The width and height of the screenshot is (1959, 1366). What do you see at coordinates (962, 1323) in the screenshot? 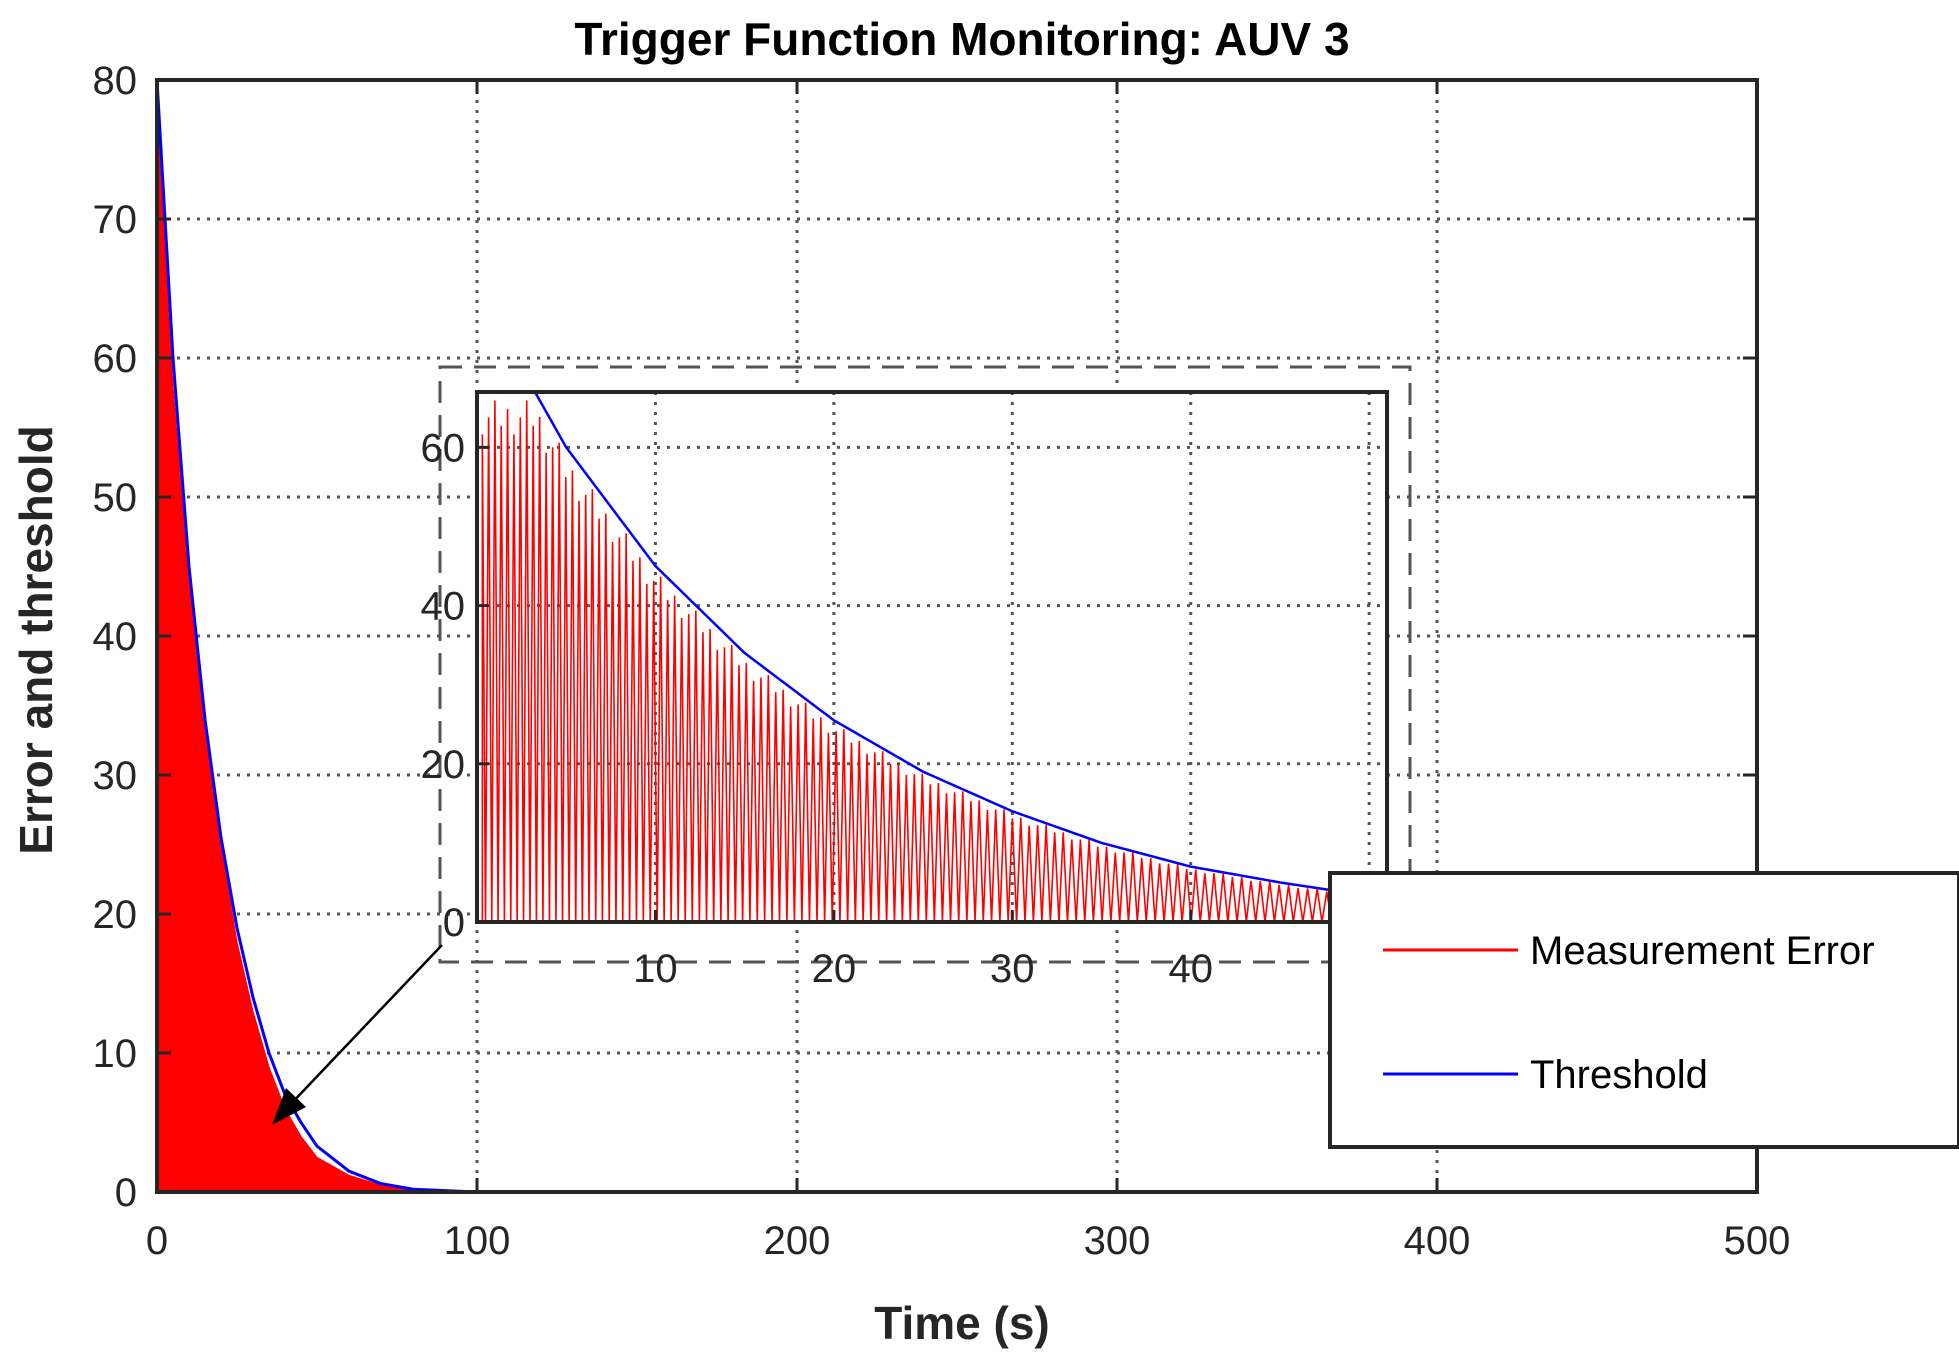
I see `x-axis-label: Time (s)` at bounding box center [962, 1323].